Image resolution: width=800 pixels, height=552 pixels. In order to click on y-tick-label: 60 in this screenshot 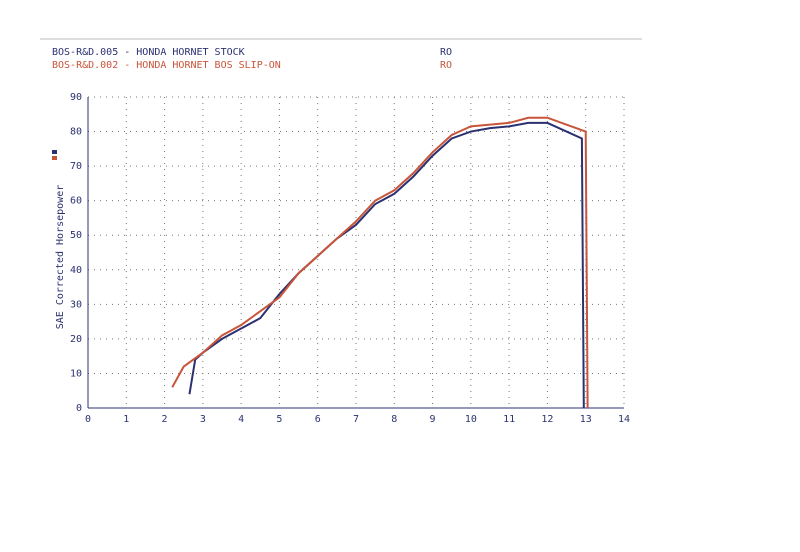, I will do `click(76, 201)`.